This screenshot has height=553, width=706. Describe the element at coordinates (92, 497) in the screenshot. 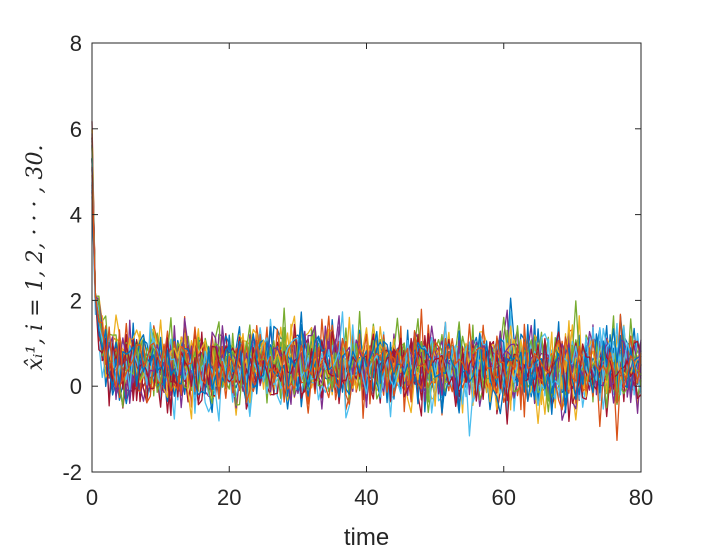

I see `x-tick-label: 0` at that location.